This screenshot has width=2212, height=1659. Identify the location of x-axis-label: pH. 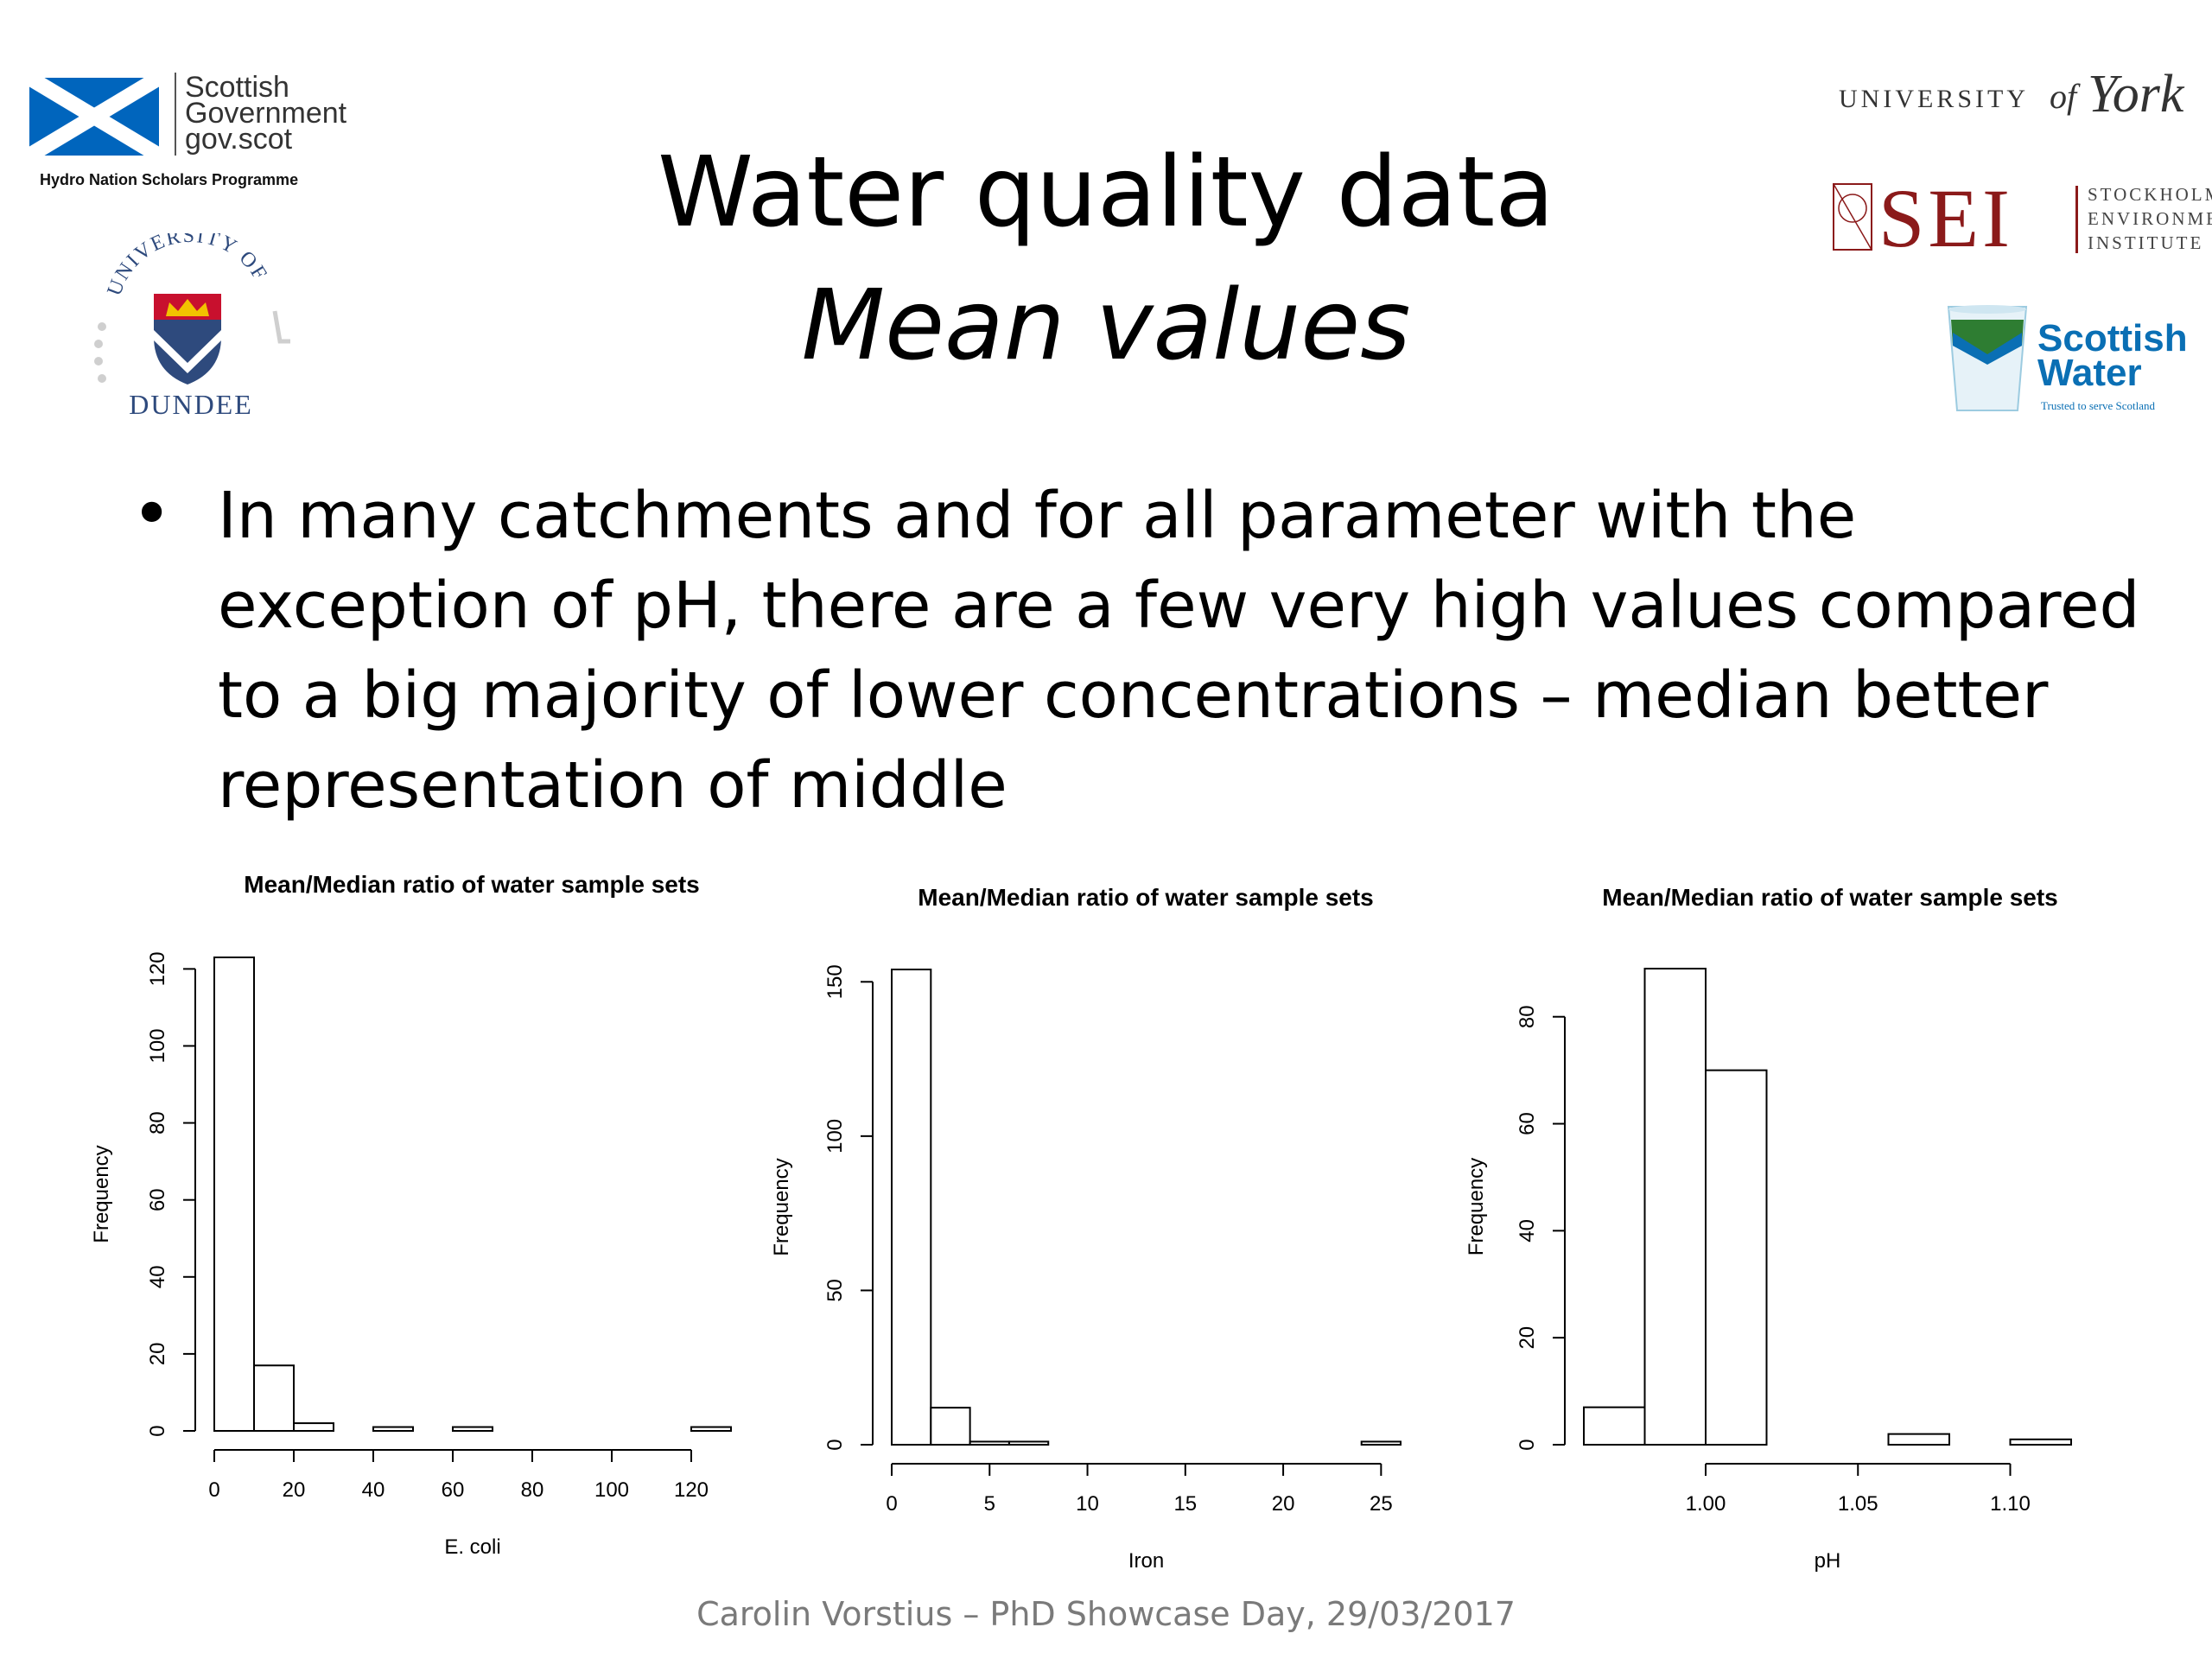
(1828, 1561).